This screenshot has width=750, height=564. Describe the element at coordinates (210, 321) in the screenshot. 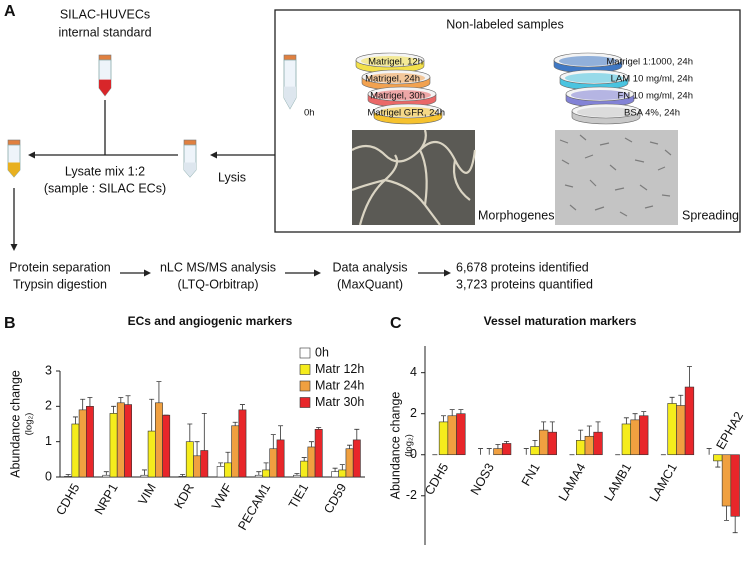

I see `chart-title: ECs and angiogenic markers` at that location.